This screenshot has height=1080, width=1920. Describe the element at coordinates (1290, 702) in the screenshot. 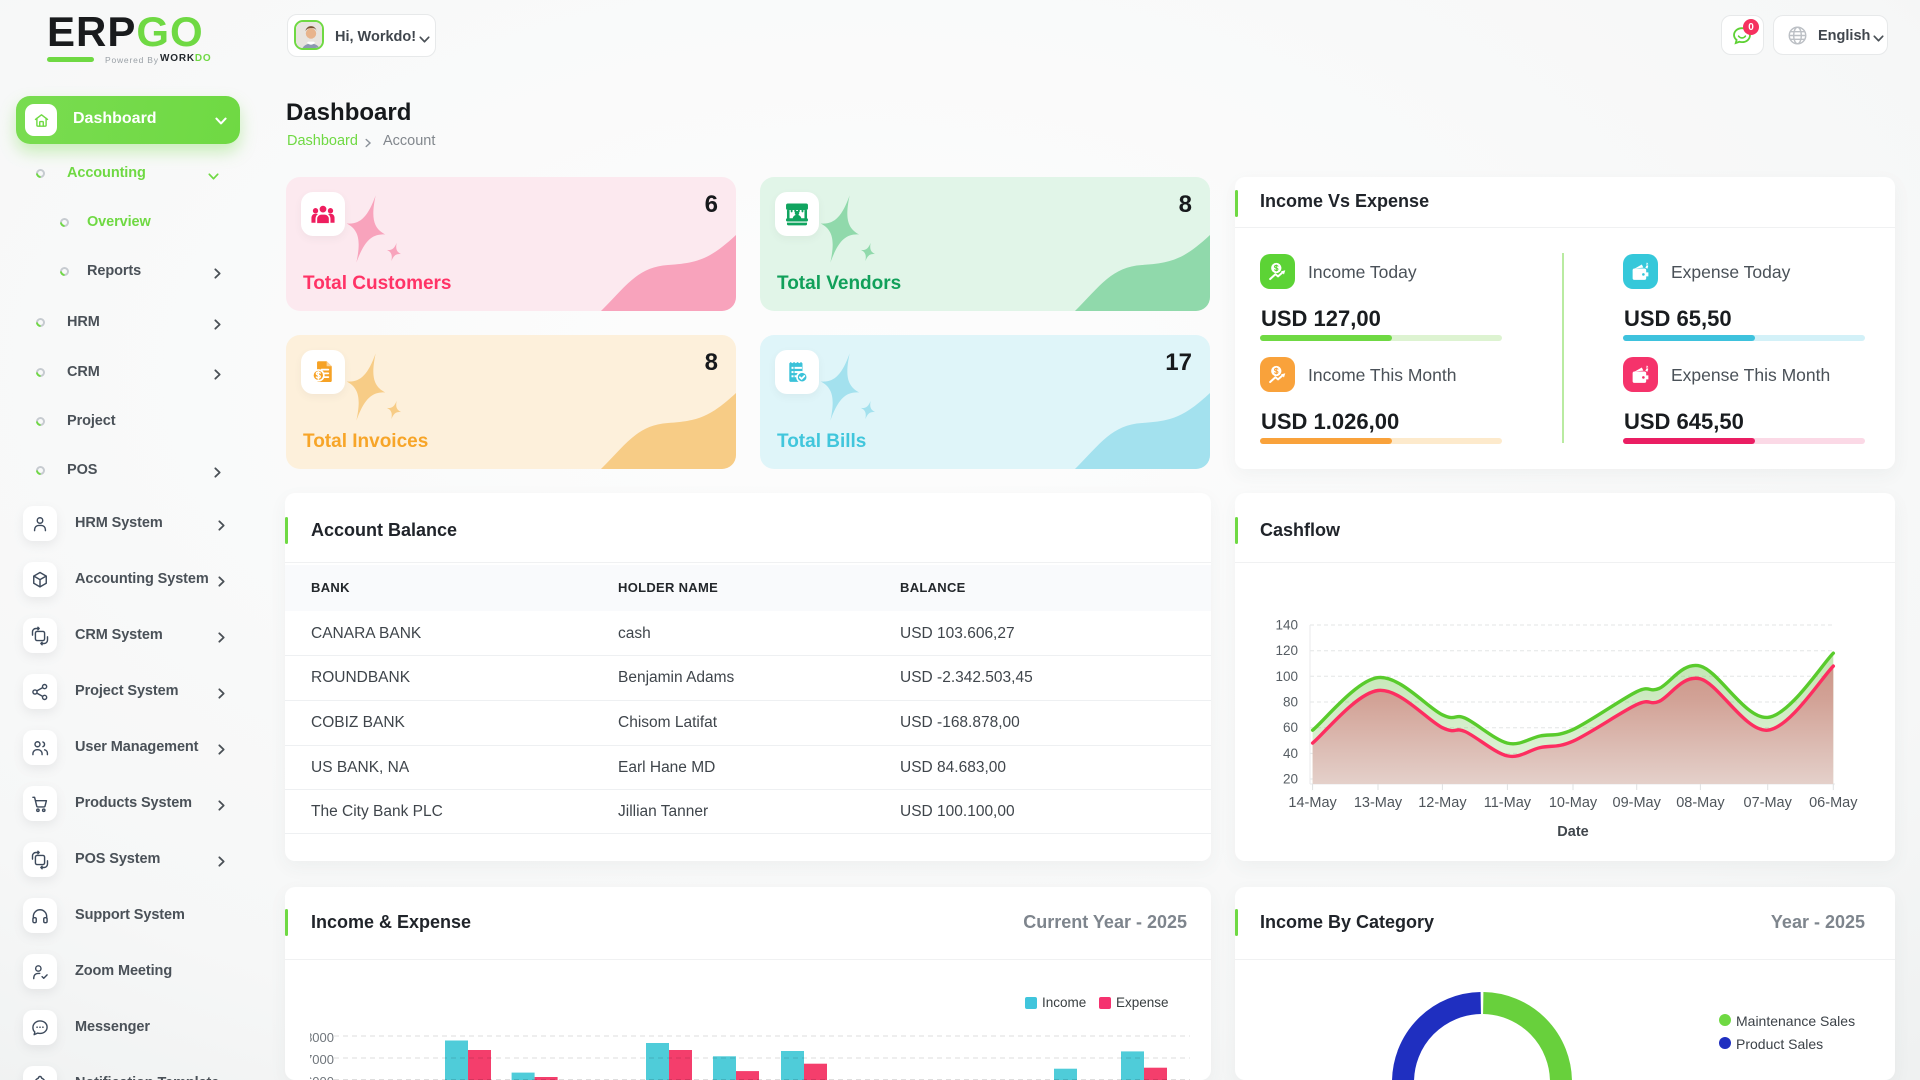

I see `svg-text: 80` at that location.